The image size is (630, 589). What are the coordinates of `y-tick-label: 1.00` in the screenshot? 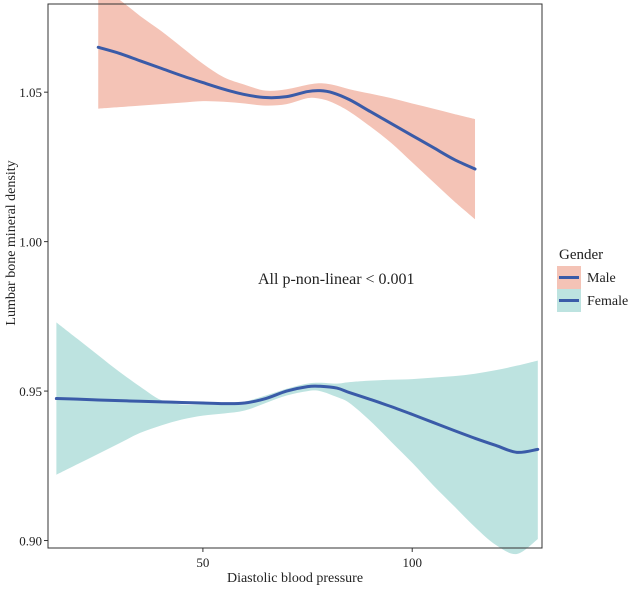 It's located at (30, 242).